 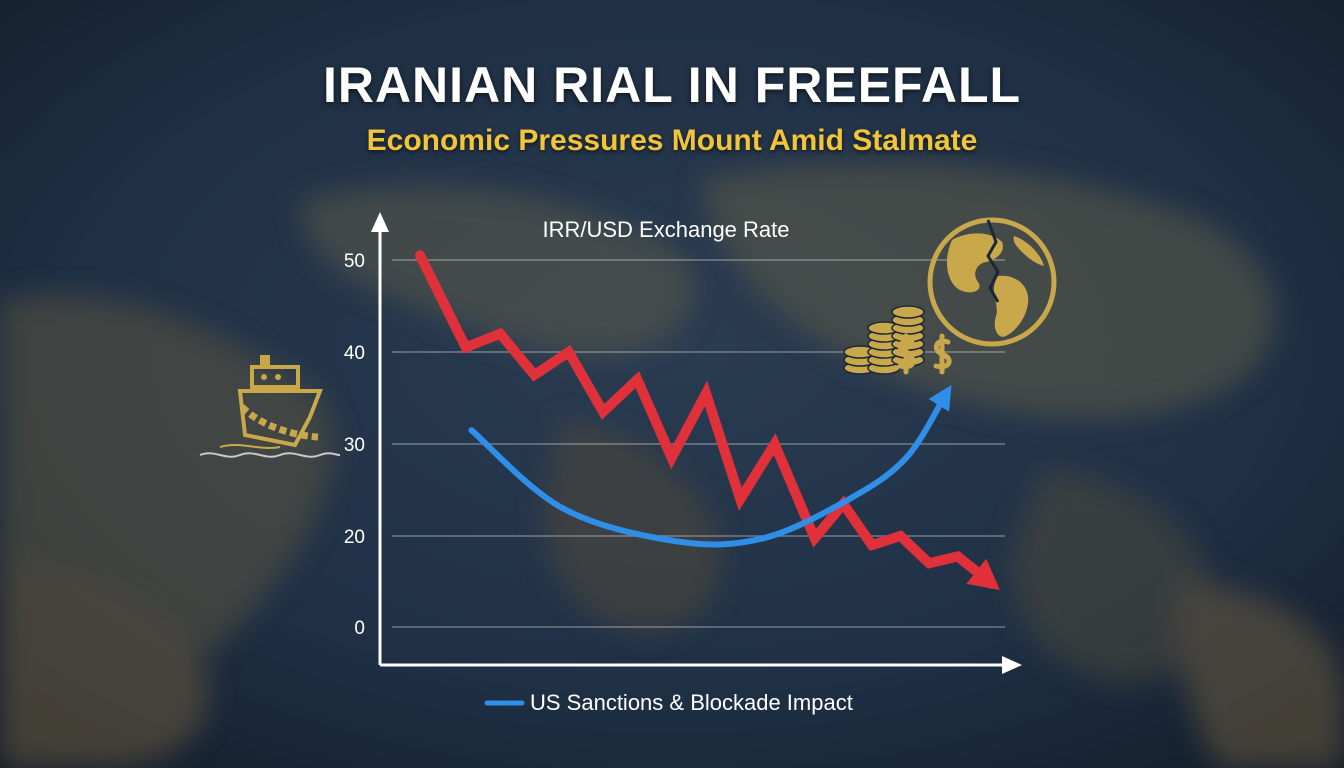 I want to click on x-axis-arrowhead, so click(x=1012, y=665).